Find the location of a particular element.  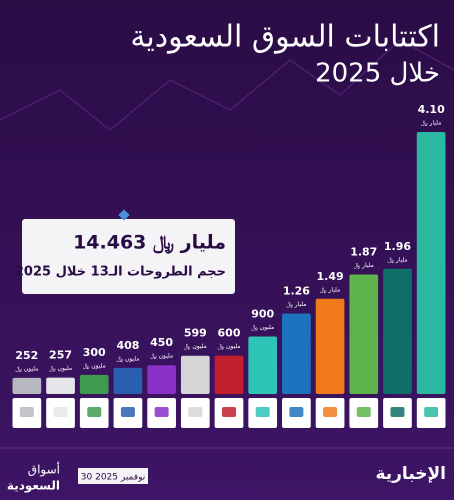

title: اكتتابات السوق السعودية is located at coordinates (285, 37).